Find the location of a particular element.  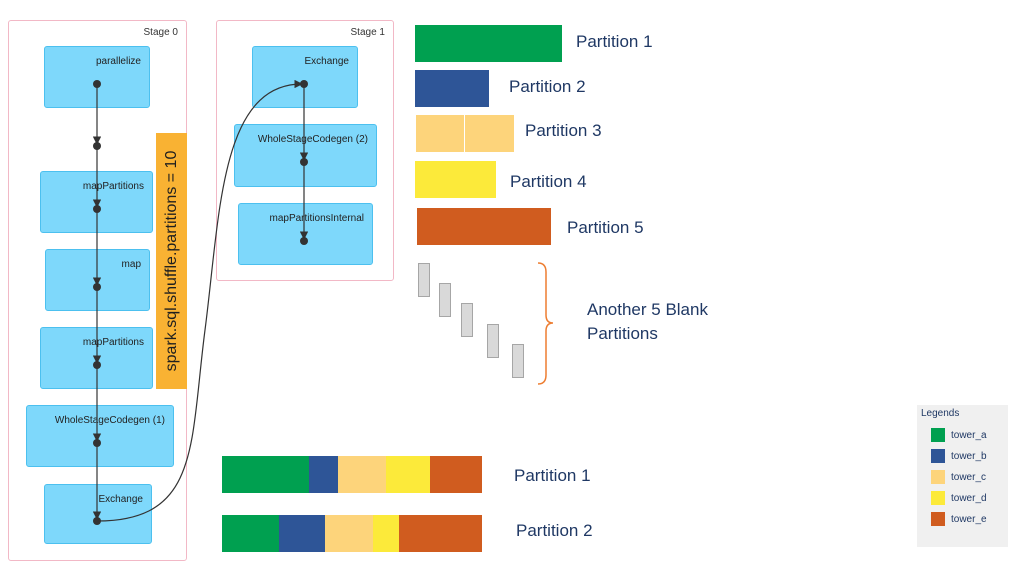

stage-1-title: Stage 1 is located at coordinates (367, 32).